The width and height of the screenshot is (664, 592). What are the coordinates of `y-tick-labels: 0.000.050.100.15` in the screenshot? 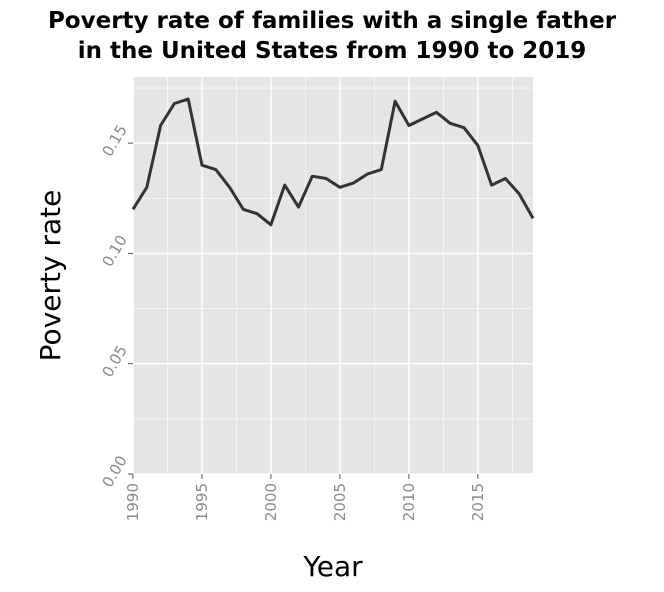 It's located at (115, 306).